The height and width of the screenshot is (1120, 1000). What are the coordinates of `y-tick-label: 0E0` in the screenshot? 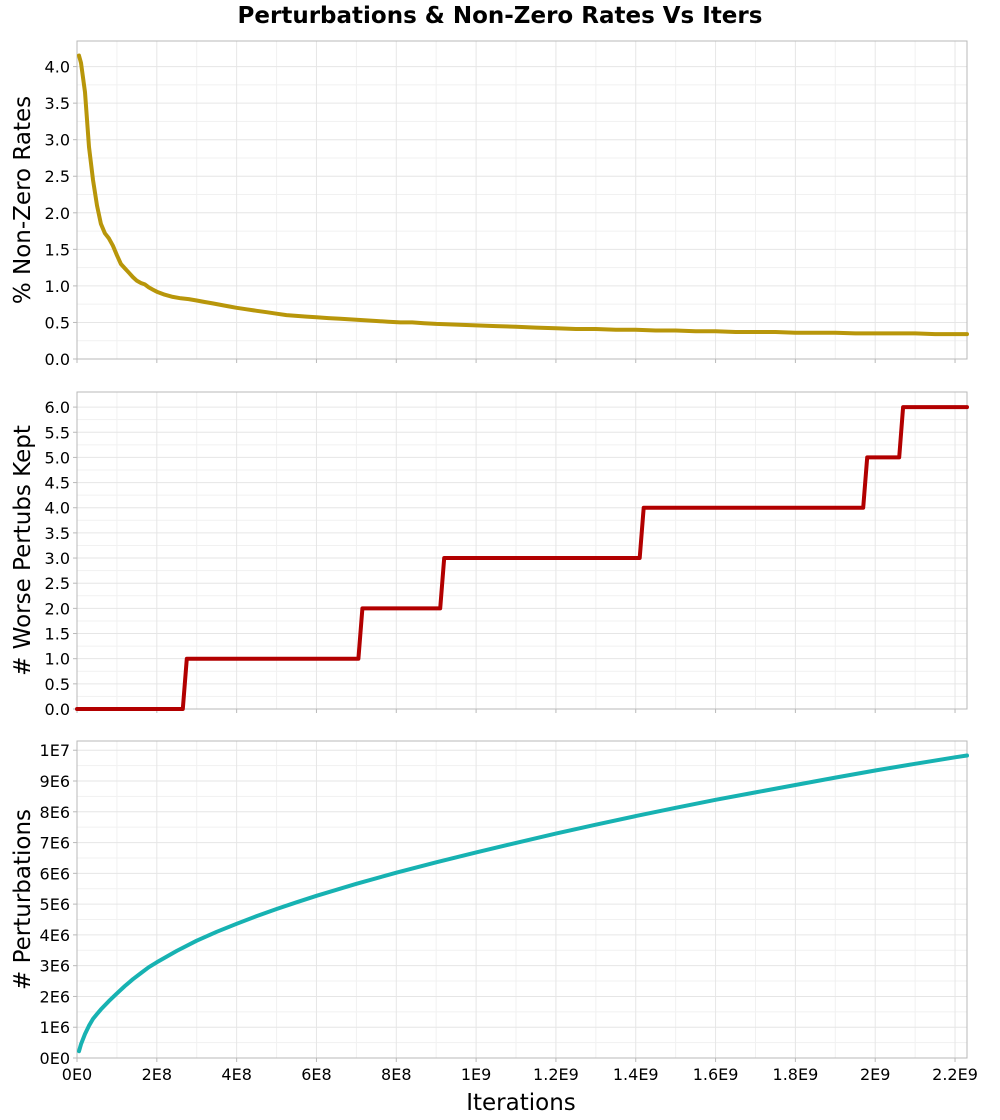 It's located at (55, 1058).